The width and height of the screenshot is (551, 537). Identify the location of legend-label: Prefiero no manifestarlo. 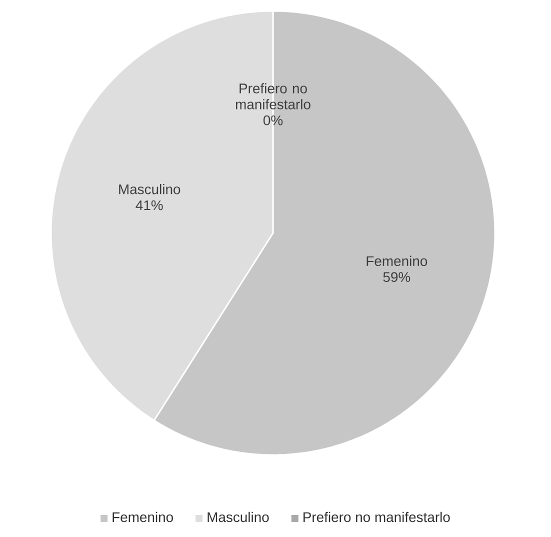
(377, 517).